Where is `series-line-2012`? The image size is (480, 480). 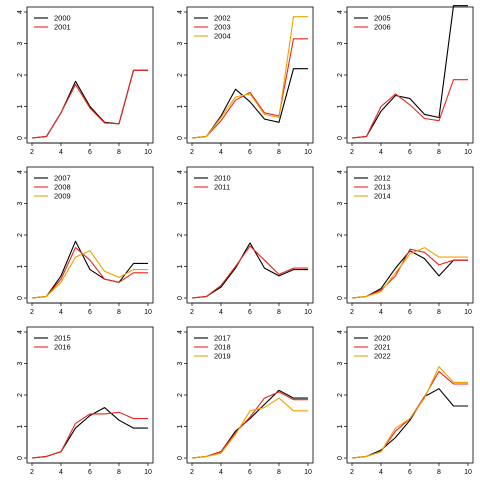 series-line-2012 is located at coordinates (409, 274).